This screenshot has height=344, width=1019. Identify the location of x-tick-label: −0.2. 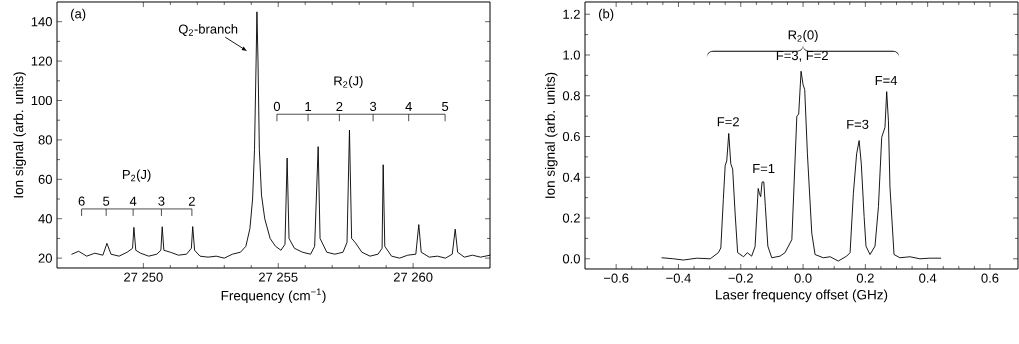
(740, 278).